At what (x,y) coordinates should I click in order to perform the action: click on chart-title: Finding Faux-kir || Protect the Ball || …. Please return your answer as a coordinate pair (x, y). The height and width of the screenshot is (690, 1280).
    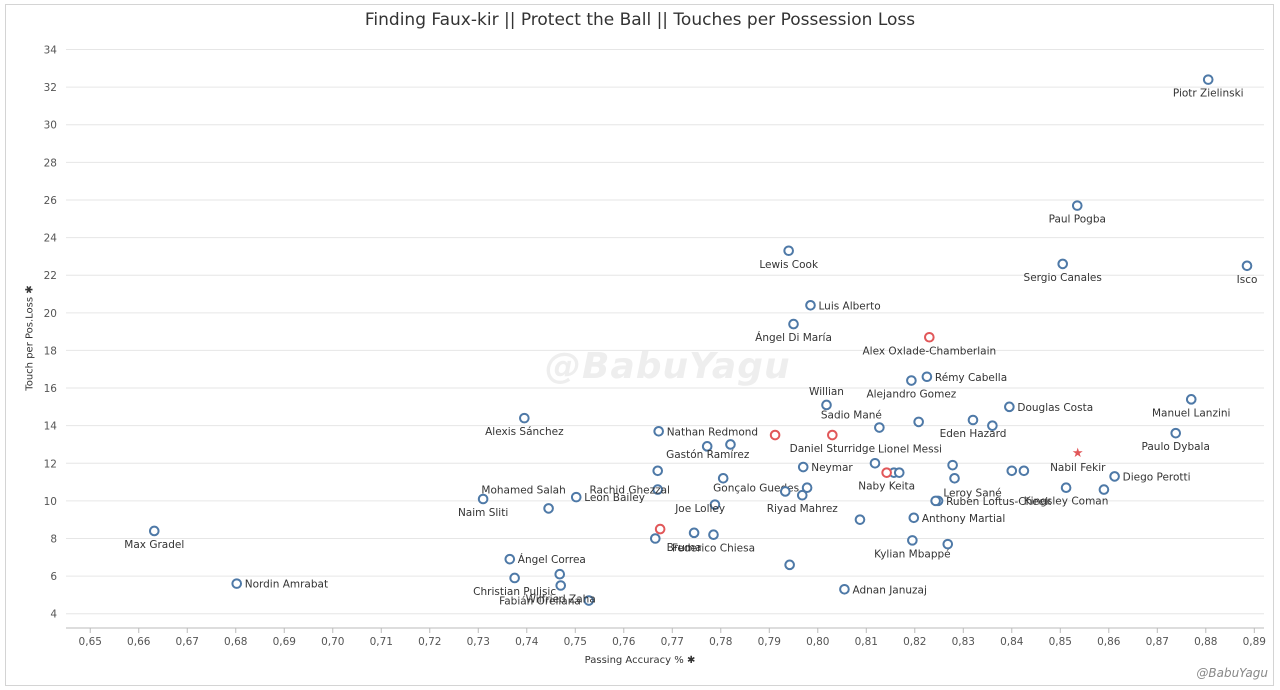
    Looking at the image, I should click on (640, 20).